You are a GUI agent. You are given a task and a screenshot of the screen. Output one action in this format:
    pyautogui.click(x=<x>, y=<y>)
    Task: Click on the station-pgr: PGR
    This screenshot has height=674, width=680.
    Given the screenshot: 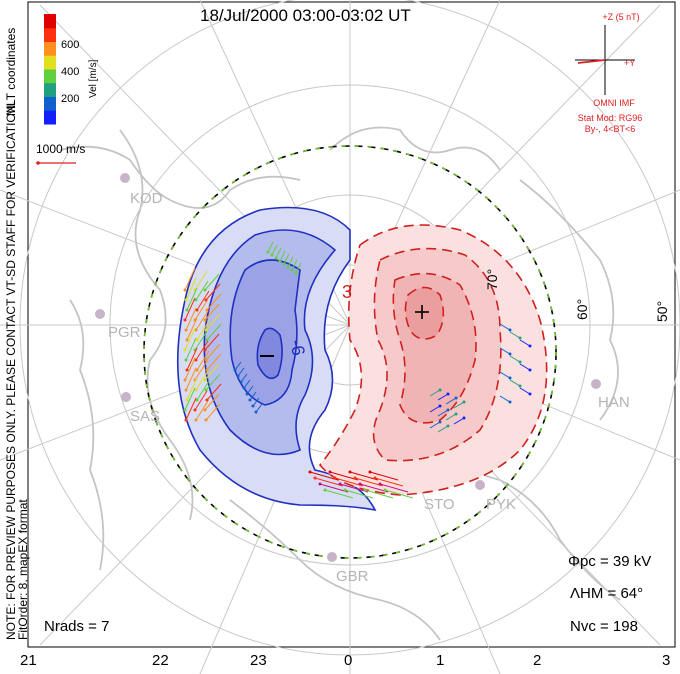 What is the action you would take?
    pyautogui.click(x=124, y=332)
    